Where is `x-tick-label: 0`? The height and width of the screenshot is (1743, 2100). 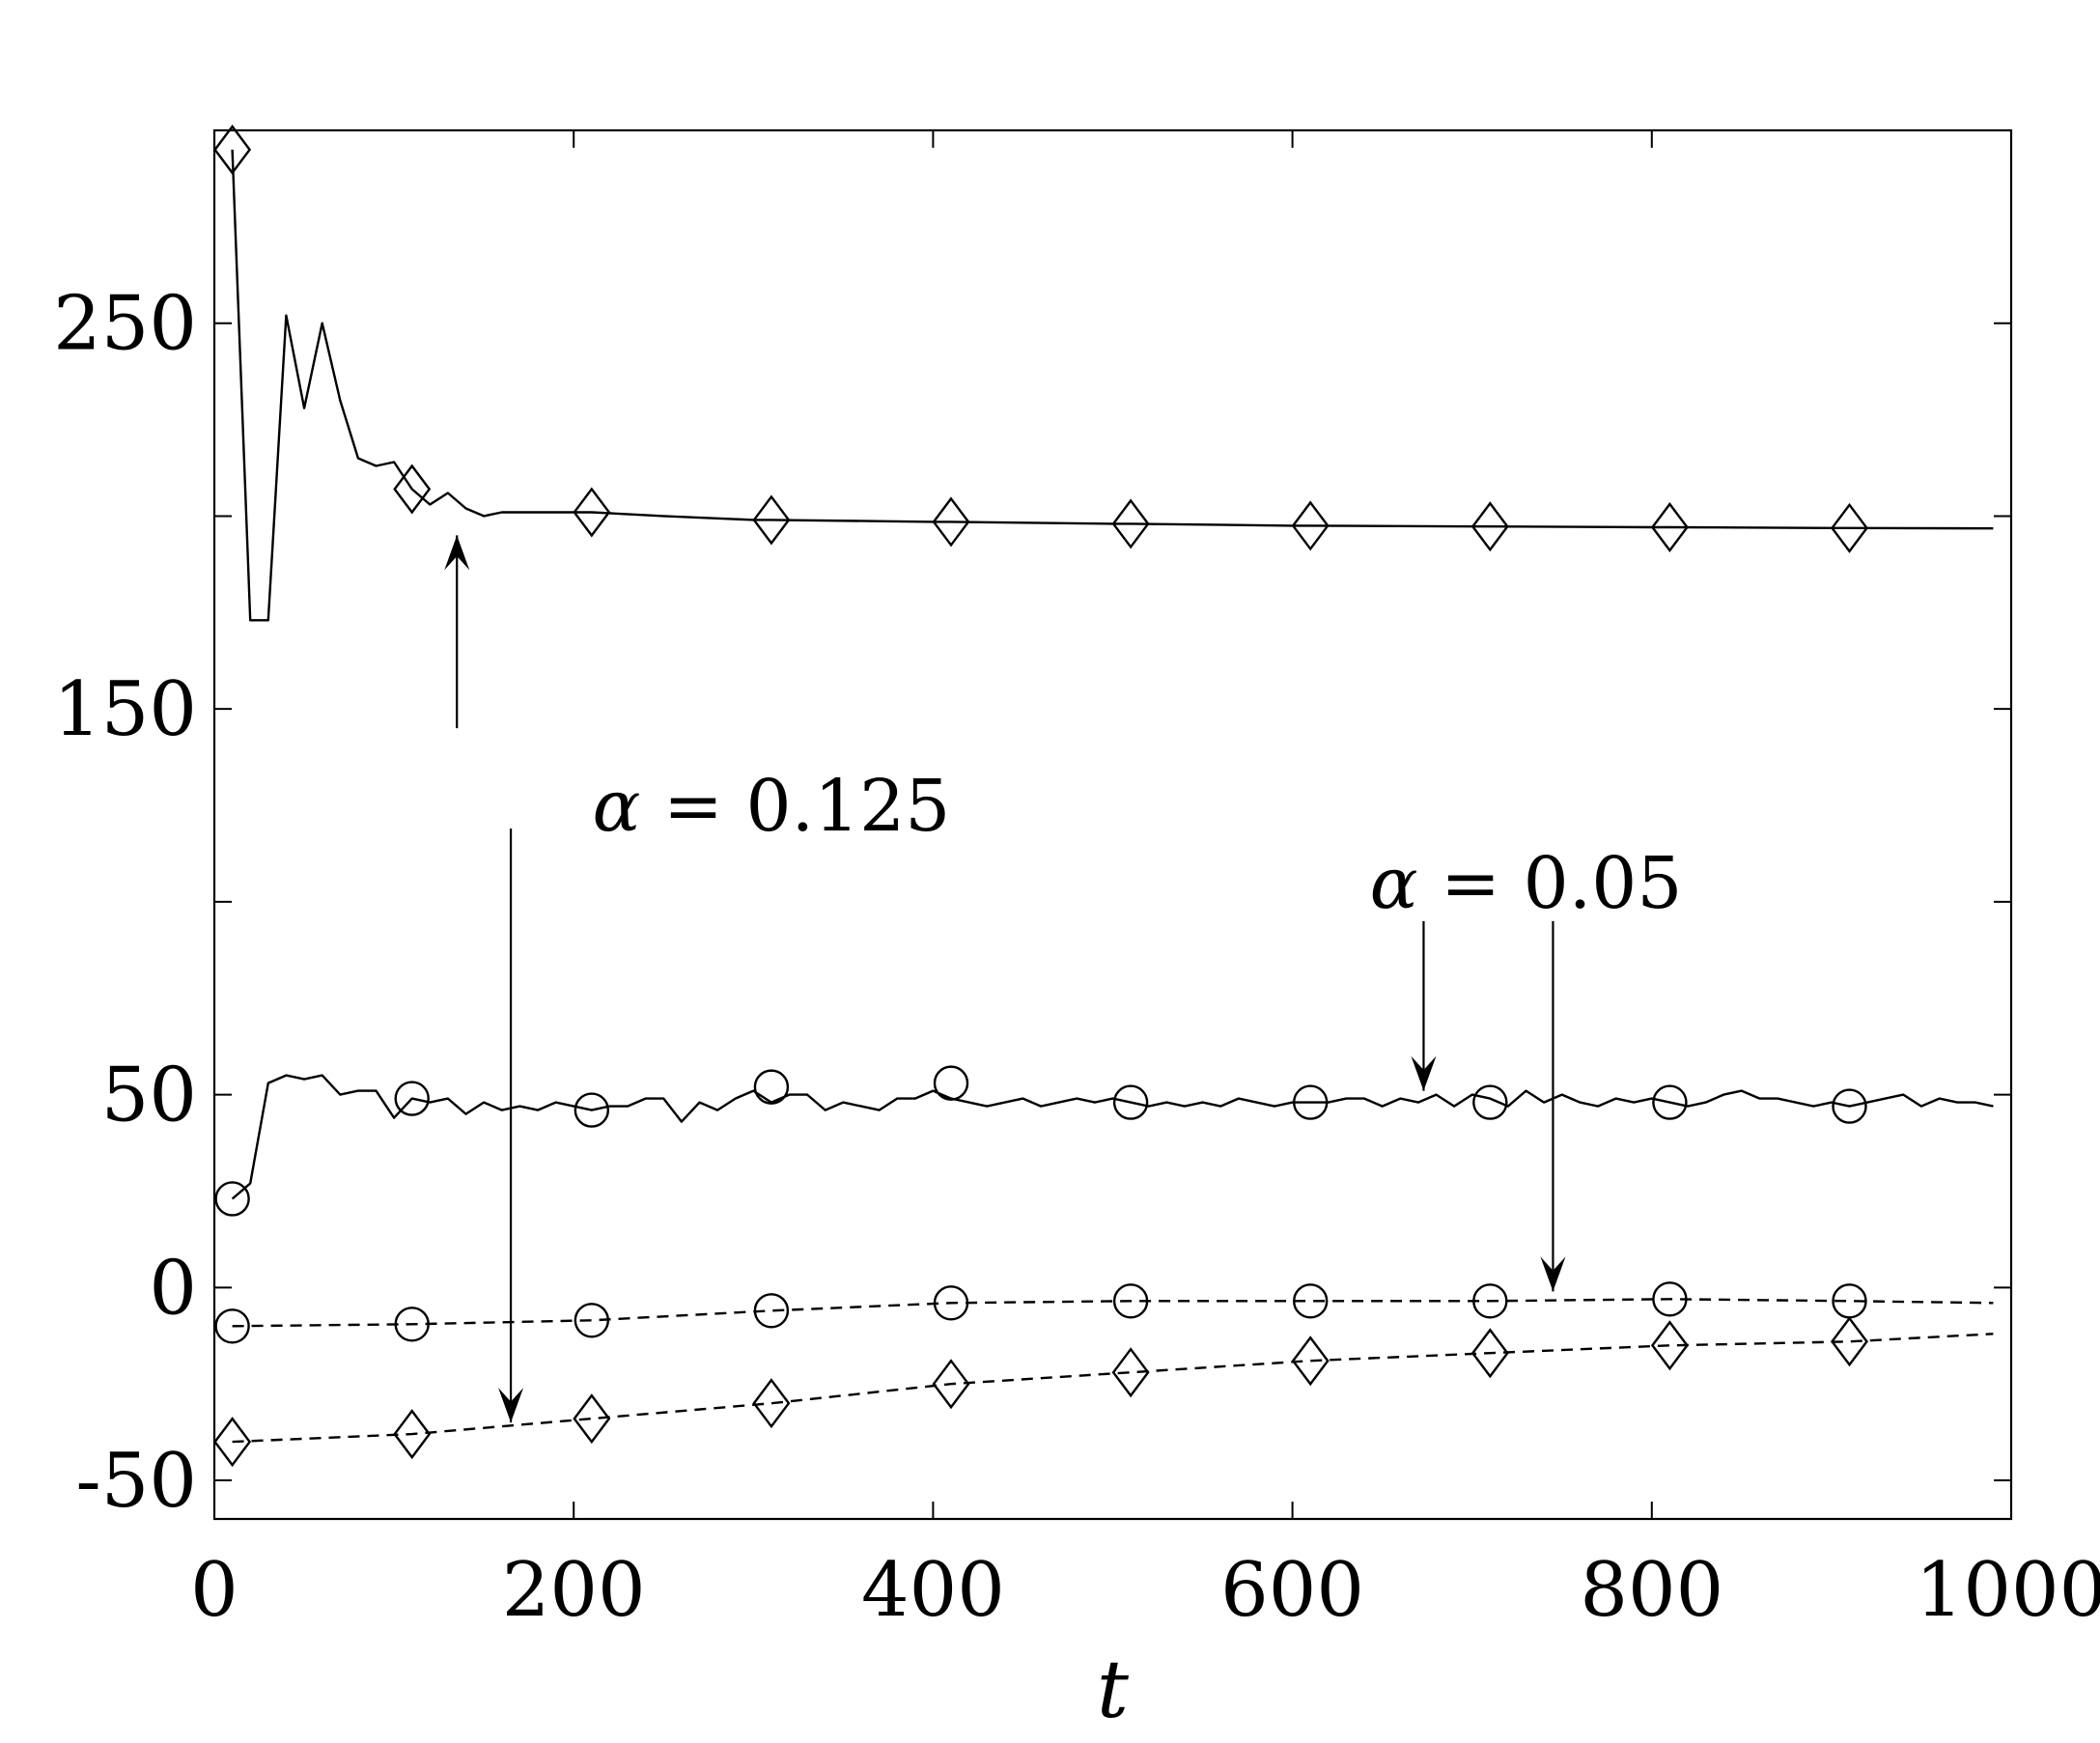 x-tick-label: 0 is located at coordinates (214, 1590).